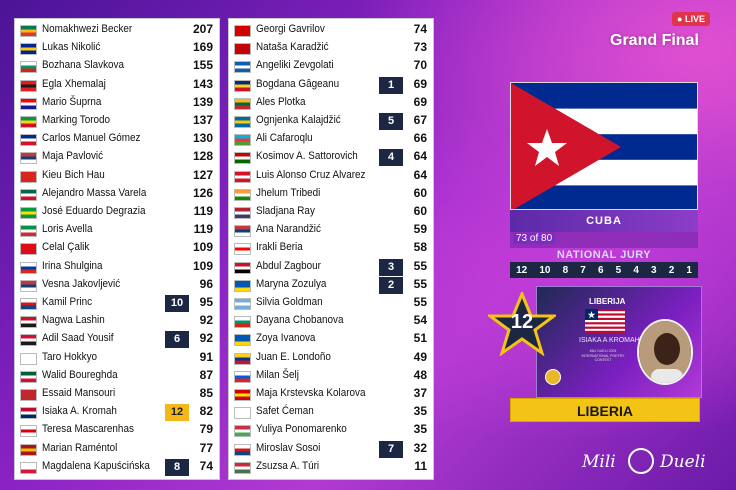  What do you see at coordinates (117, 195) in the screenshot?
I see `scoreboard-row: Alejandro Massa Varela 126` at bounding box center [117, 195].